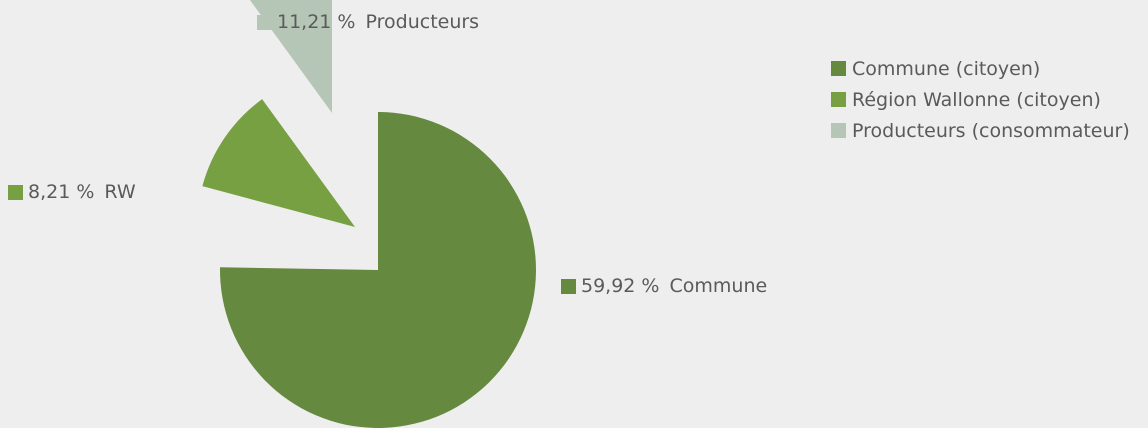  What do you see at coordinates (620, 286) in the screenshot?
I see `data-label-percent: 59,92 %` at bounding box center [620, 286].